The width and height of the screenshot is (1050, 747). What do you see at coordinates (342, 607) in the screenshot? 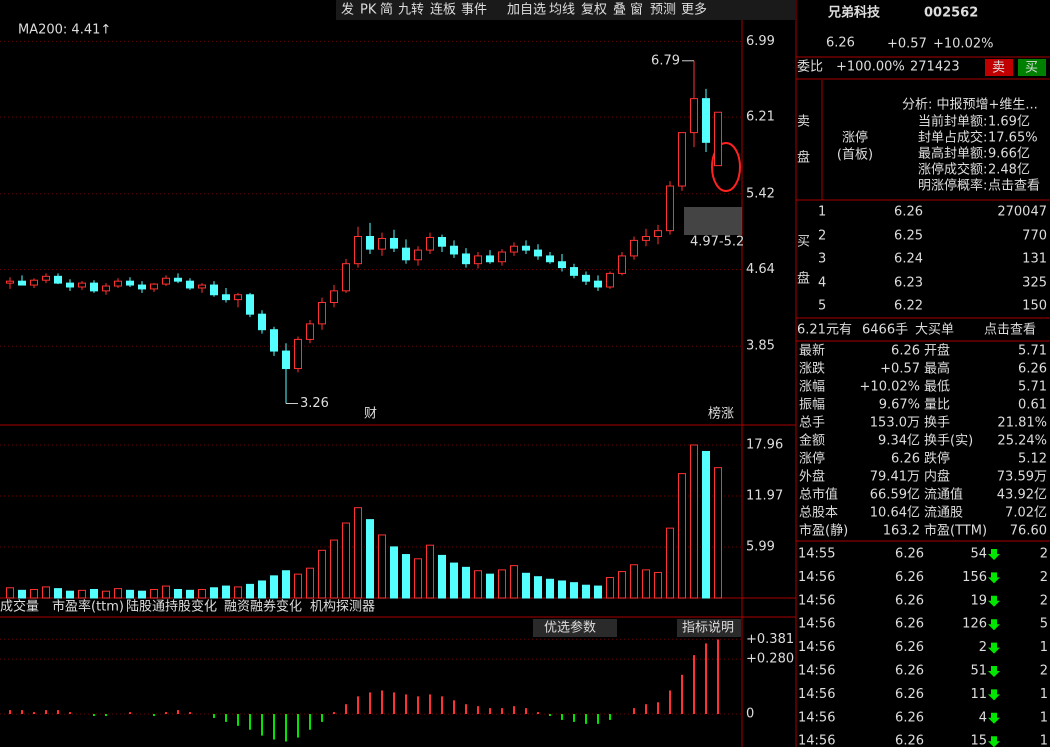
I see `indicator-tab: 机构探测器` at bounding box center [342, 607].